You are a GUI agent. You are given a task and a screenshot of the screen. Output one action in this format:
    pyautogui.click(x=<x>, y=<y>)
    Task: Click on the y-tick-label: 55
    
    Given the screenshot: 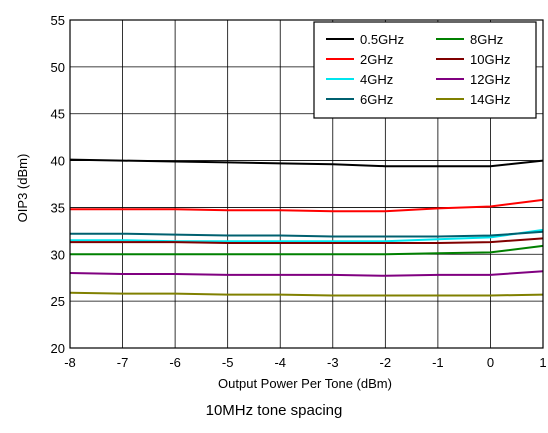 What is the action you would take?
    pyautogui.click(x=58, y=20)
    